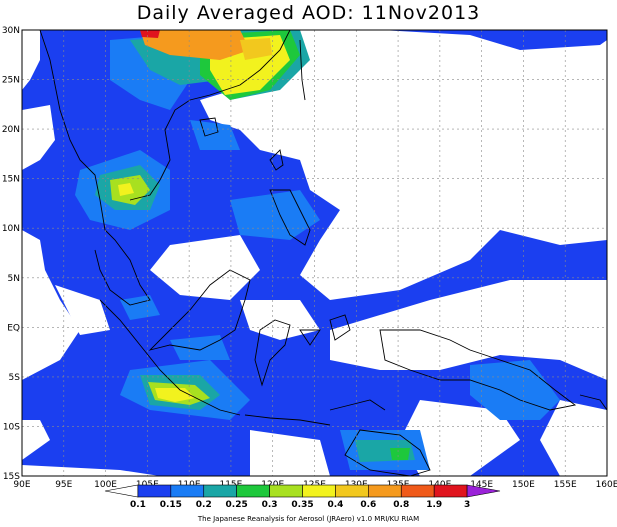  What do you see at coordinates (11, 31) in the screenshot?
I see `lat-tick-label: 30N` at bounding box center [11, 31].